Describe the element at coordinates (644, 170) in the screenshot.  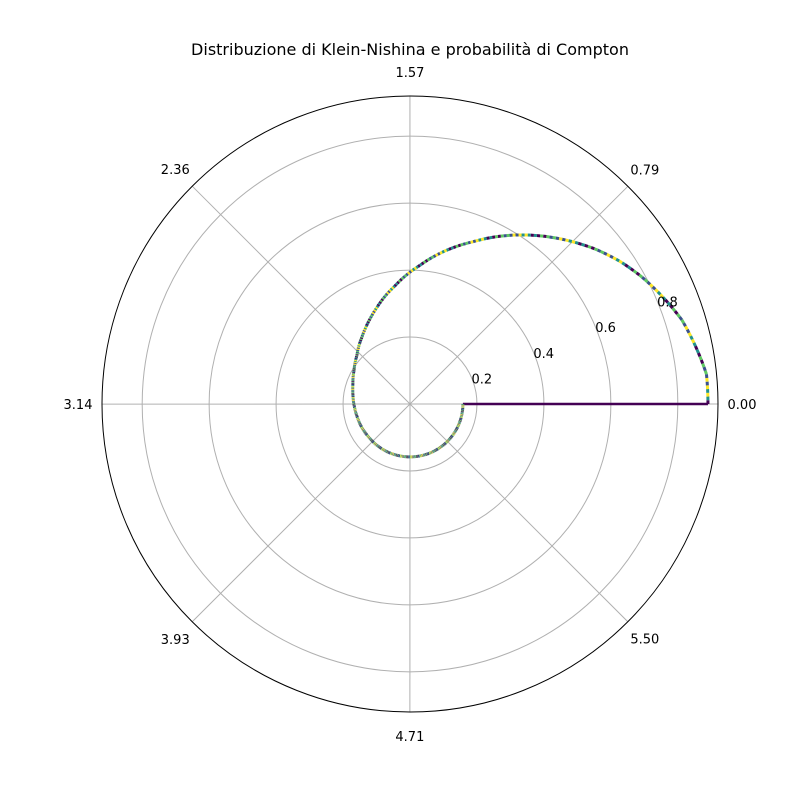
I see `theta-tick-label: 0.79` at that location.